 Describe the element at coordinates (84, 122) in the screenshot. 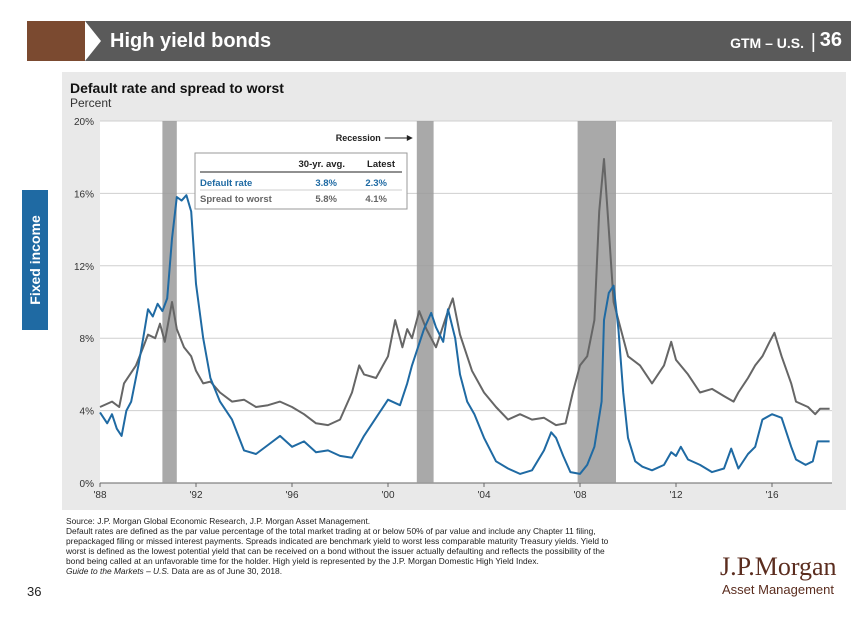

I see `y-tick-label: 20%` at that location.